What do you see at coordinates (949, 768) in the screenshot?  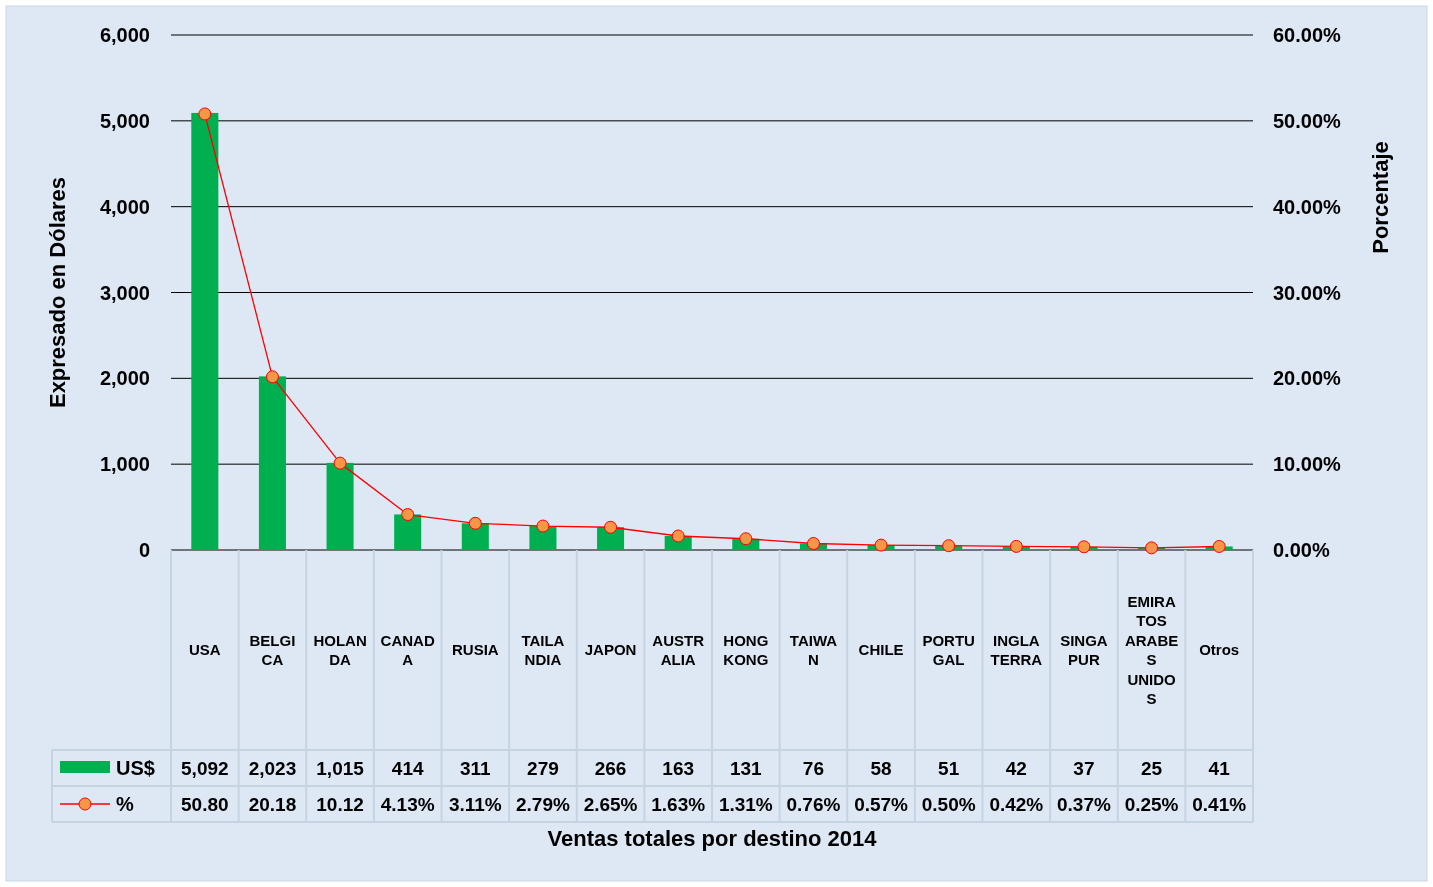 I see `data-label: 51` at bounding box center [949, 768].